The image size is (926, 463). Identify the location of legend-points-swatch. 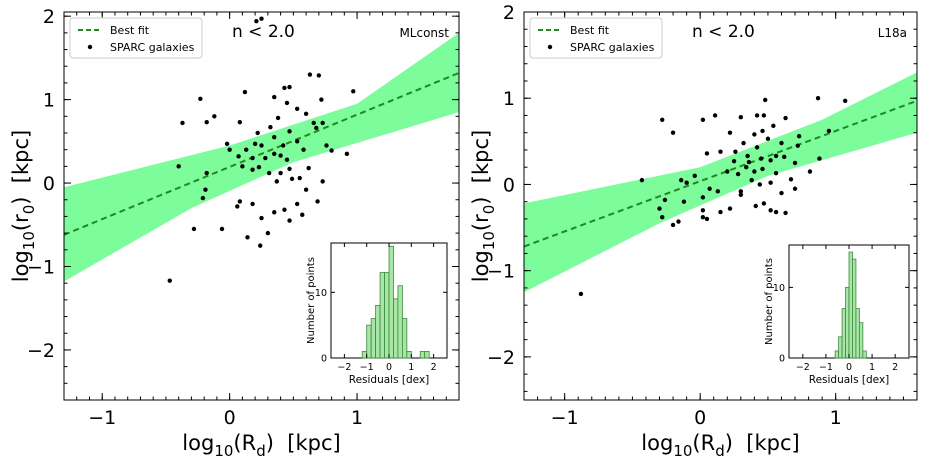
(550, 47).